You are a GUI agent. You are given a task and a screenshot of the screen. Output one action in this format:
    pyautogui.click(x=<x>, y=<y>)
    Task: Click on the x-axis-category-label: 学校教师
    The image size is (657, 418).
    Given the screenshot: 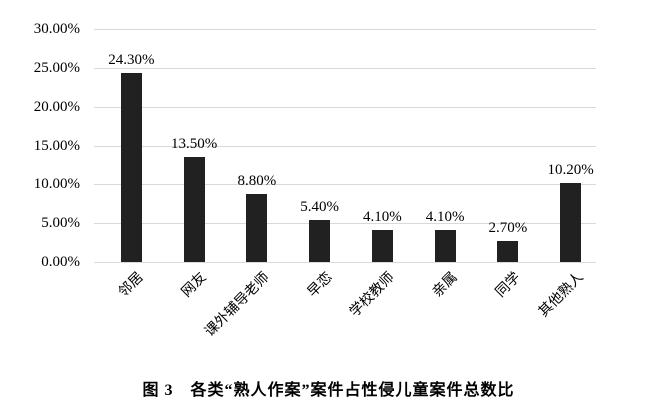 What is the action you would take?
    pyautogui.click(x=372, y=295)
    